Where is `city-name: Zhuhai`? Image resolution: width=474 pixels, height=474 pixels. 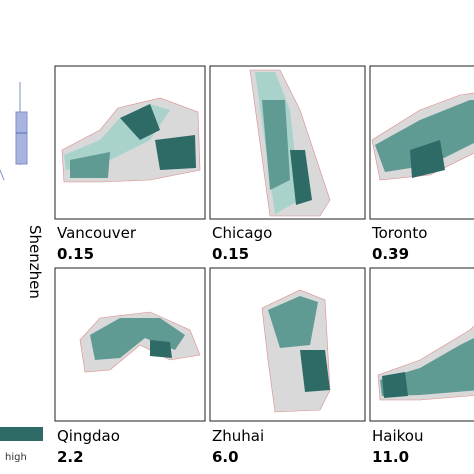
city-name: Zhuhai is located at coordinates (238, 436).